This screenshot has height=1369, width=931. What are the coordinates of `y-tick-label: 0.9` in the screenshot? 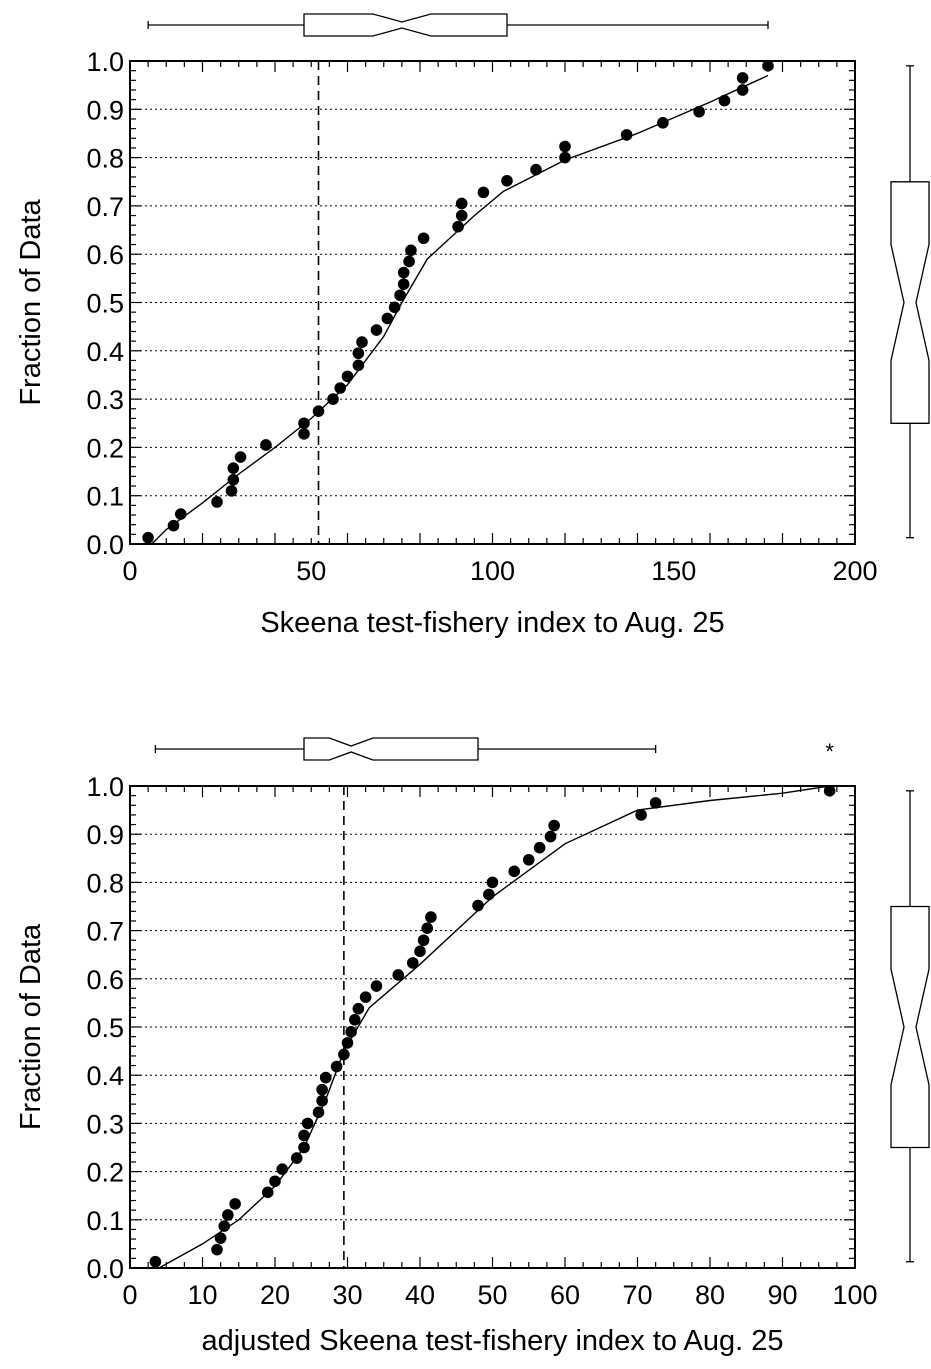 It's located at (105, 835).